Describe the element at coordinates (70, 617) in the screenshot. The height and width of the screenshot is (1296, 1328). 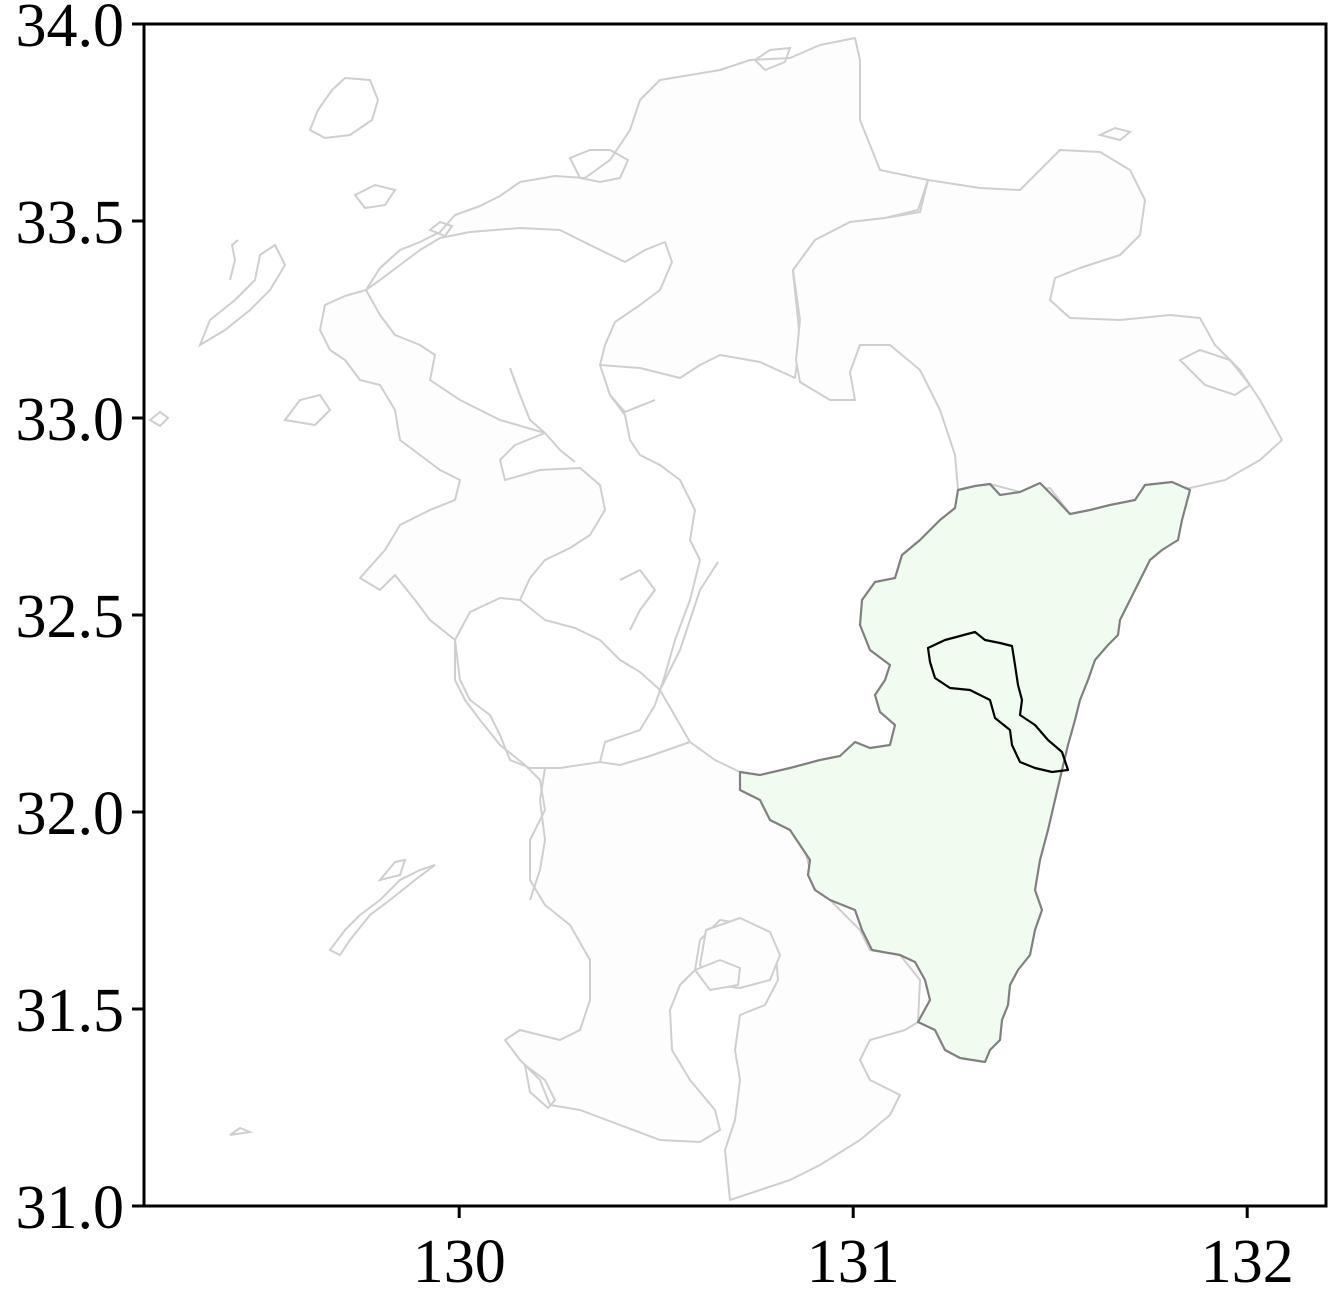
I see `y-tick-label: 32.5` at that location.